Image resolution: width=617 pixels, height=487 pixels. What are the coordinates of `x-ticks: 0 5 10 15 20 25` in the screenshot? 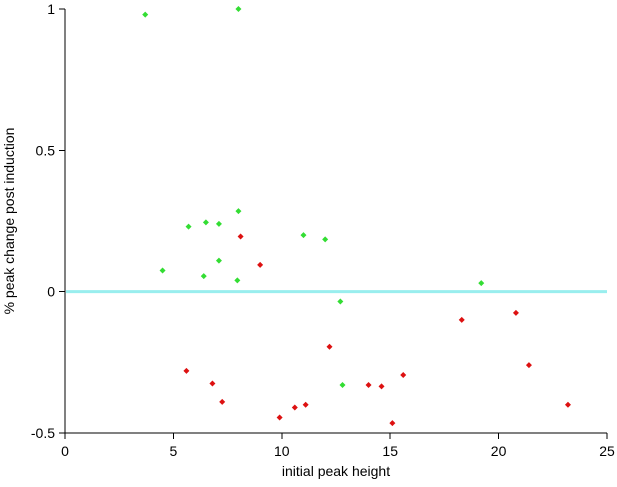 It's located at (338, 446).